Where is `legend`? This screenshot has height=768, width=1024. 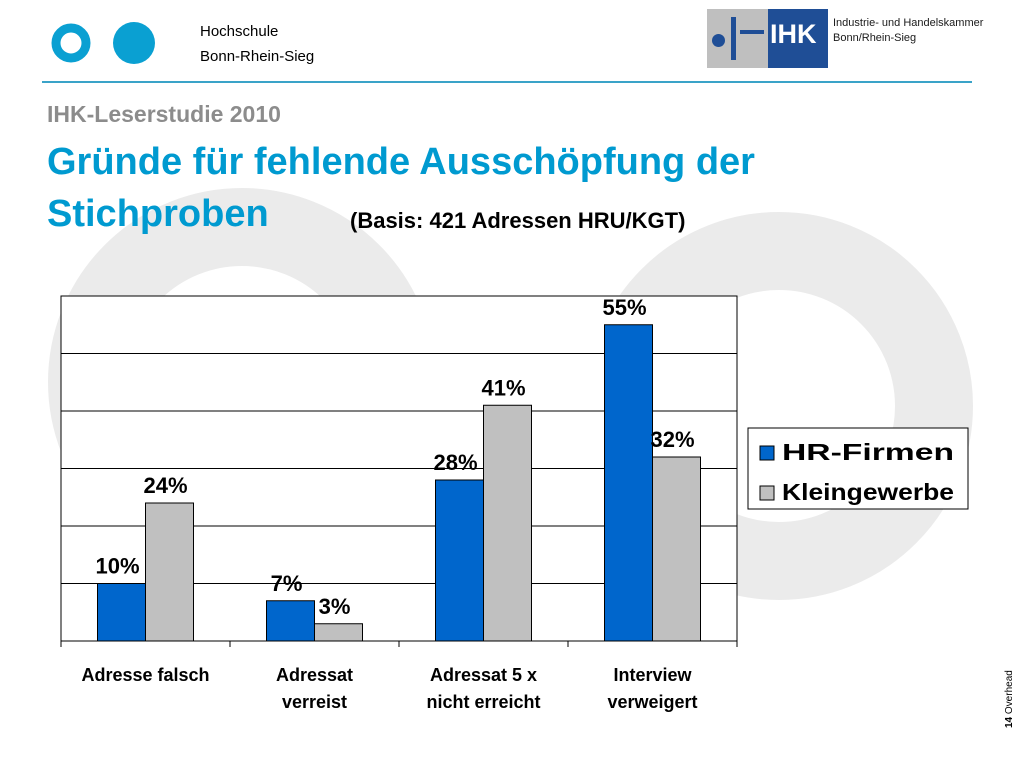
legend is located at coordinates (858, 468).